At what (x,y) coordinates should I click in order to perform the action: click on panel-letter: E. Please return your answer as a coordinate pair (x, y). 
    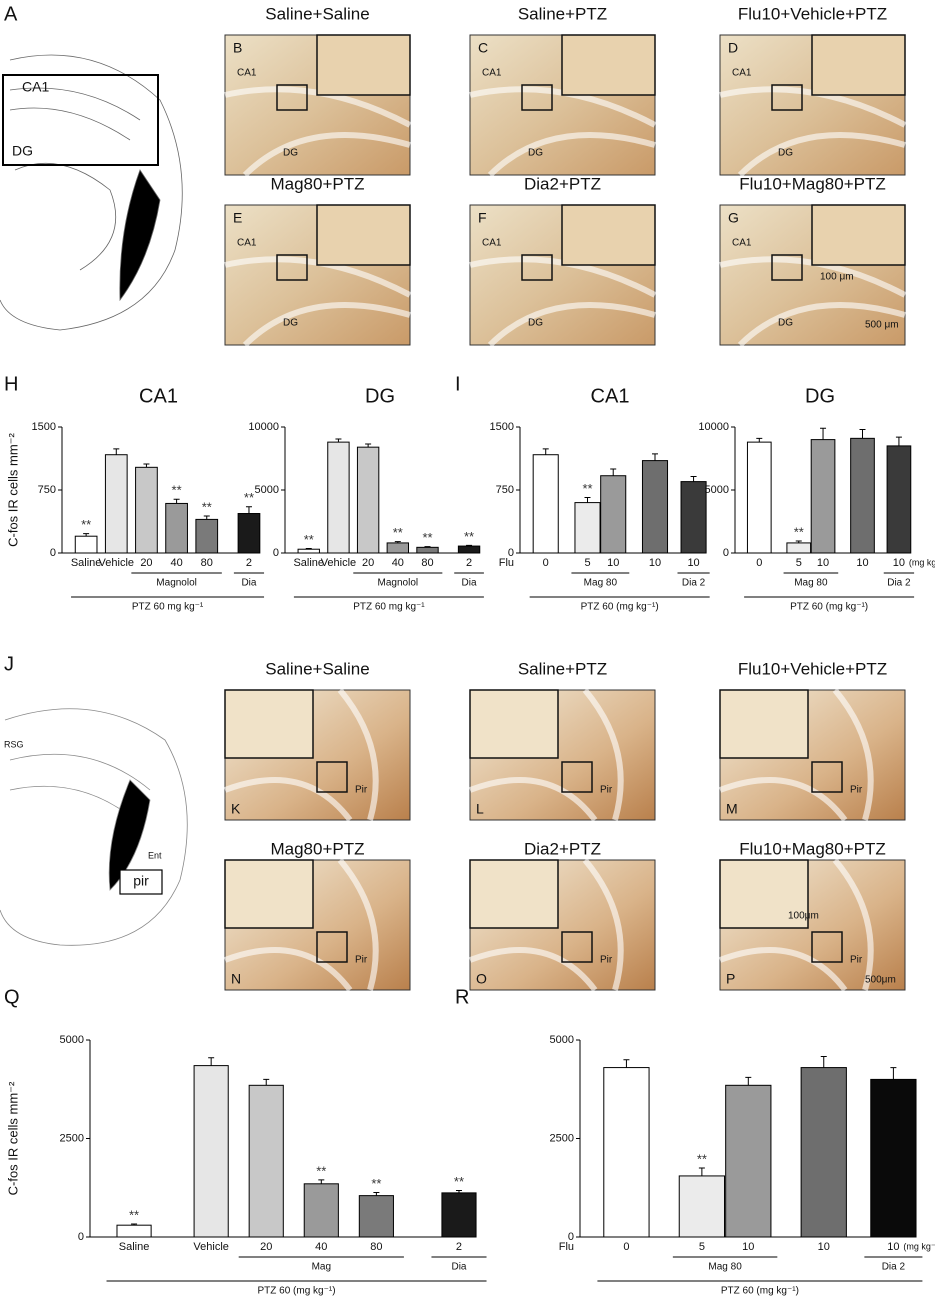
    Looking at the image, I should click on (237, 218).